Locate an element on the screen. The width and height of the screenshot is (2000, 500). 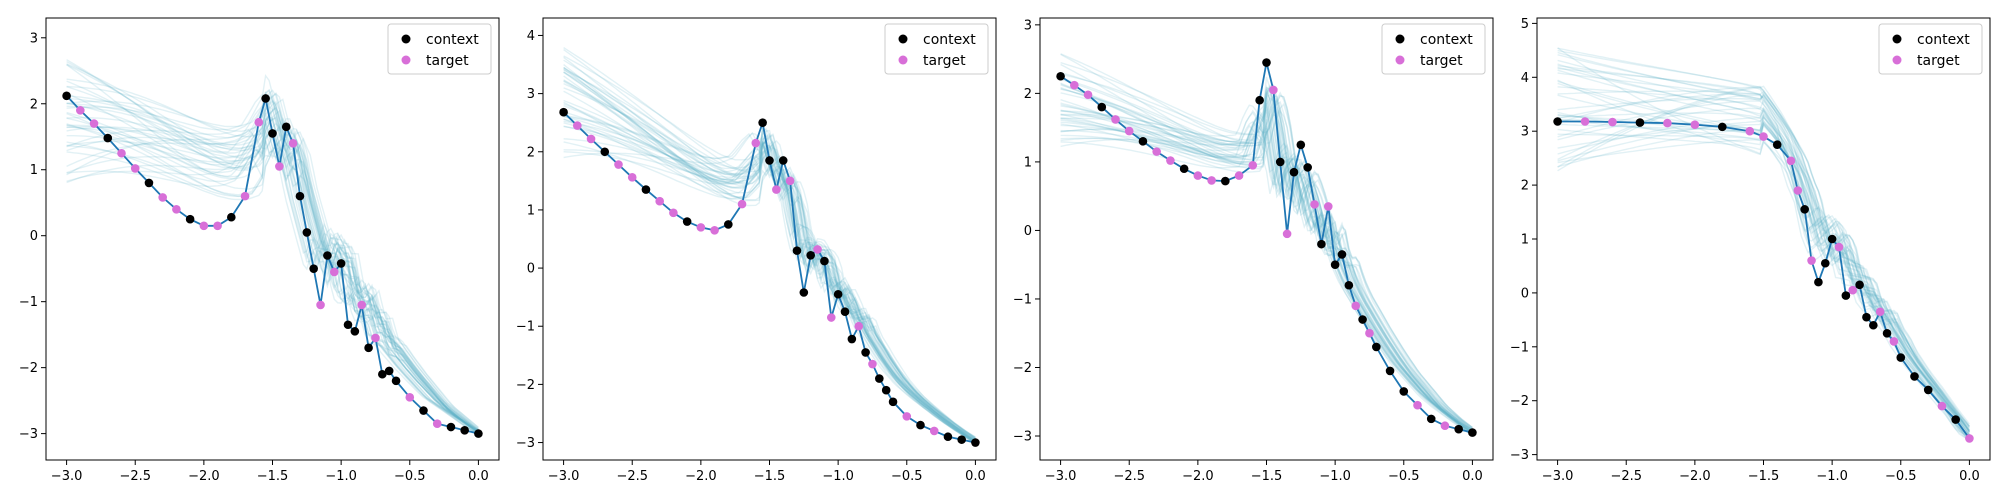
legend-target-marker is located at coordinates (1897, 60).